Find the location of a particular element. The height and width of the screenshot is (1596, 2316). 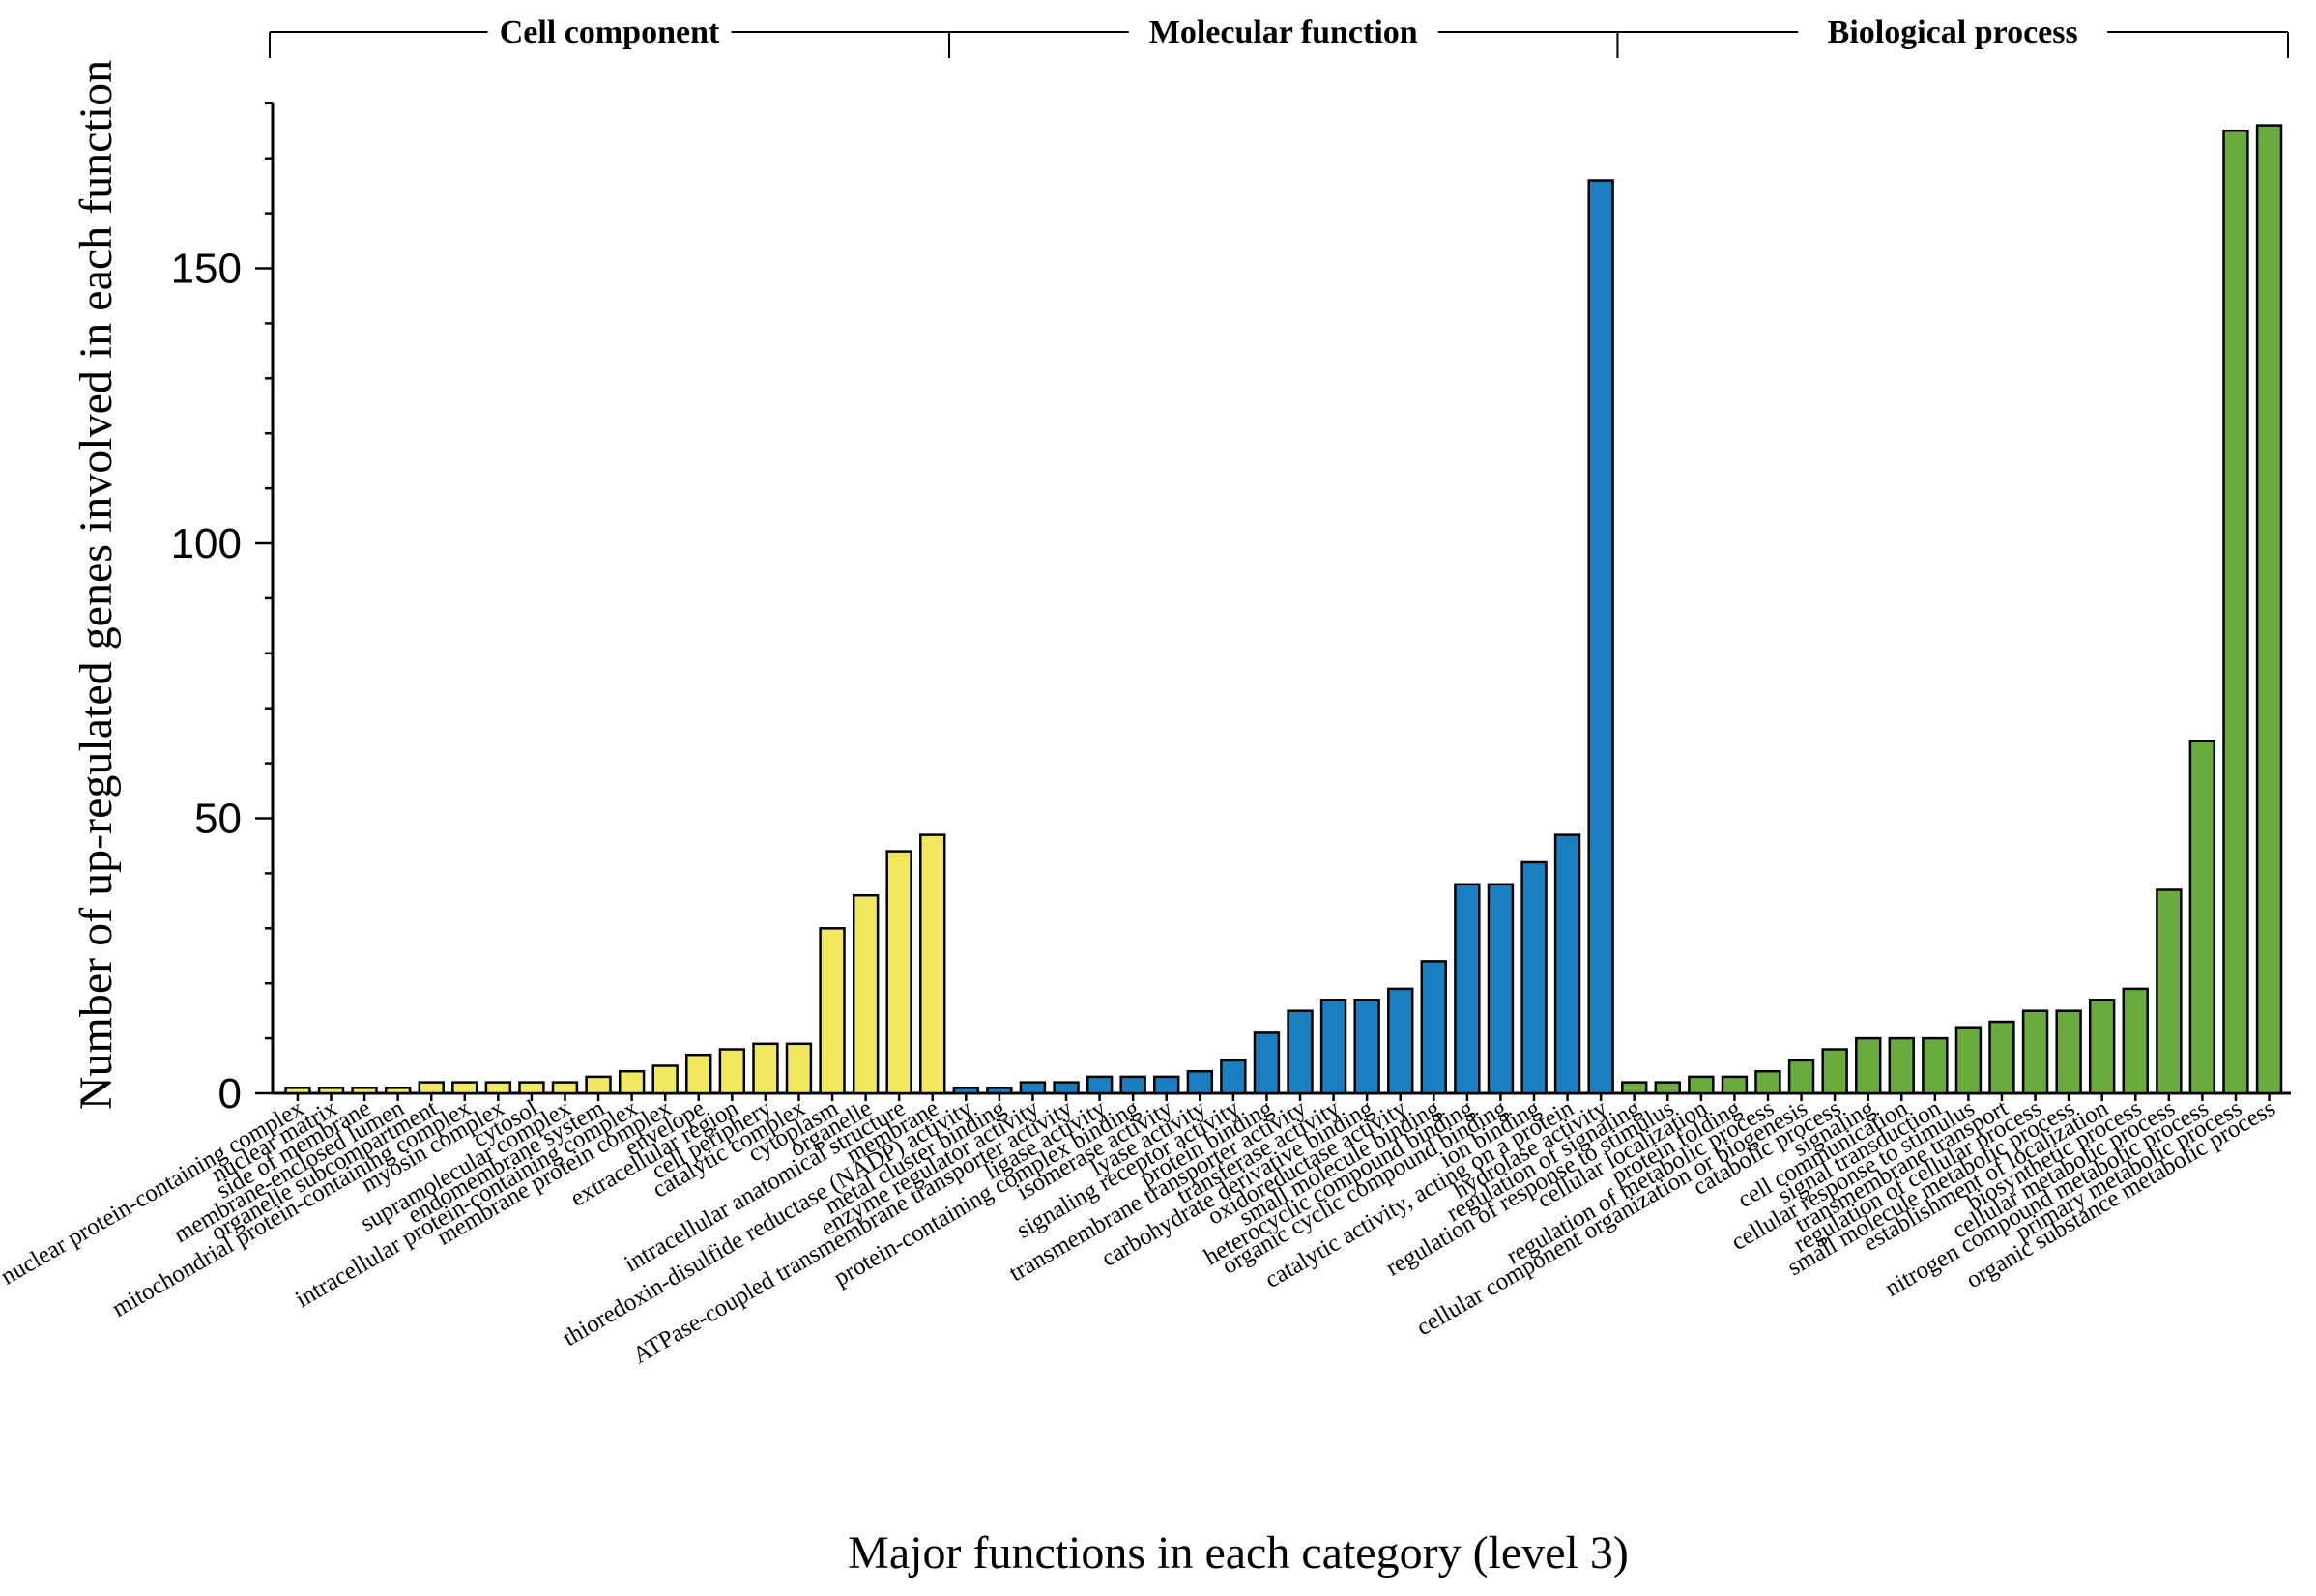

bar: small molecule binding: 24 is located at coordinates (1434, 1027).